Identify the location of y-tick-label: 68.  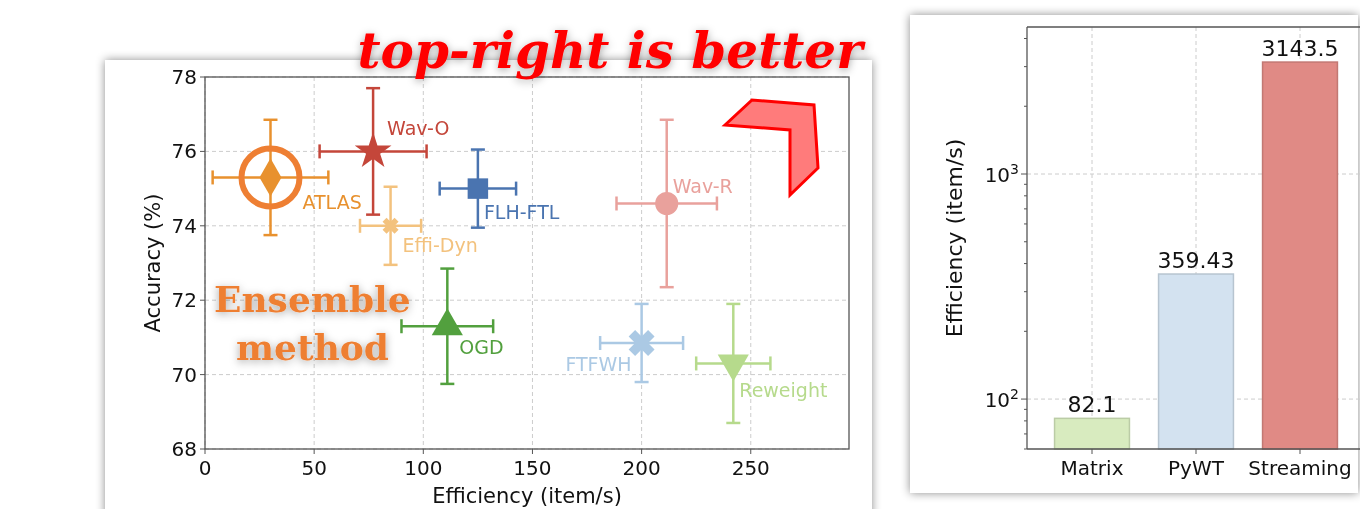
(184, 449).